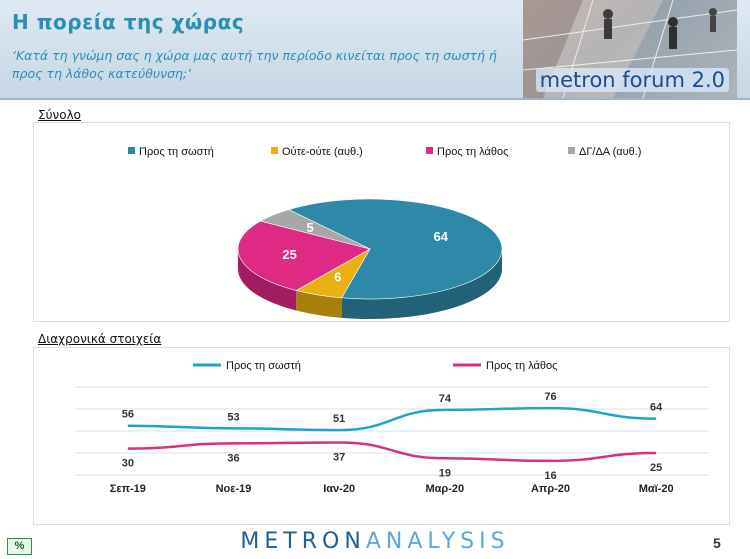  Describe the element at coordinates (289, 254) in the screenshot. I see `pie-data-label: 25` at that location.